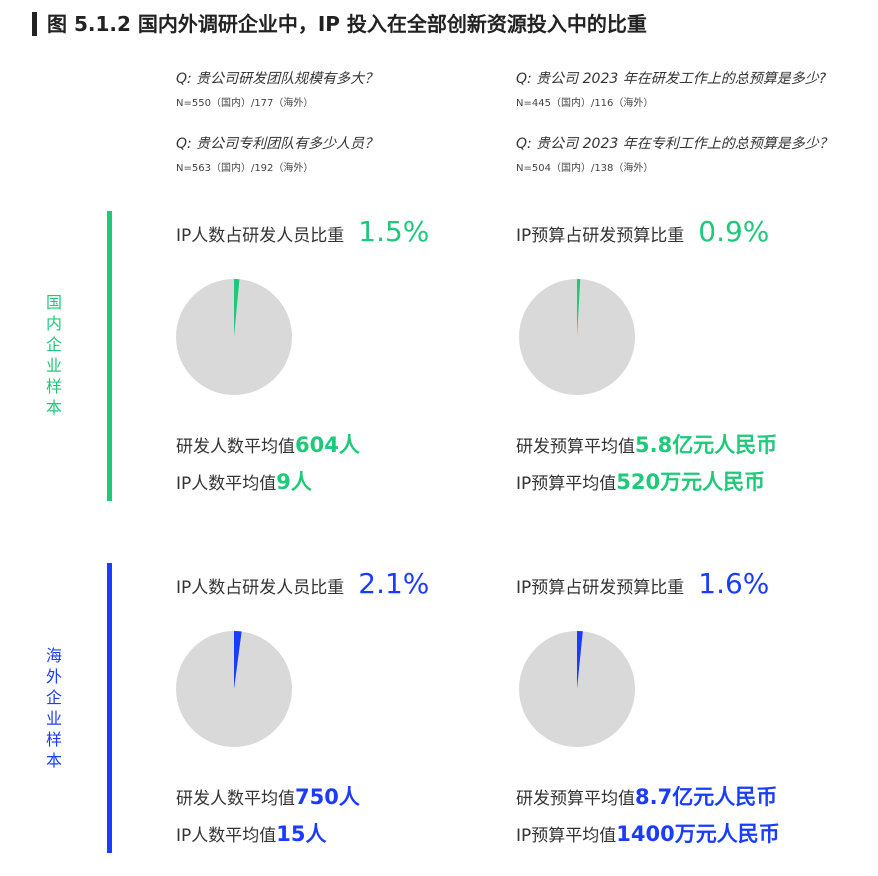  What do you see at coordinates (268, 797) in the screenshot?
I see `avg-line-1: 研发人数平均值750人` at bounding box center [268, 797].